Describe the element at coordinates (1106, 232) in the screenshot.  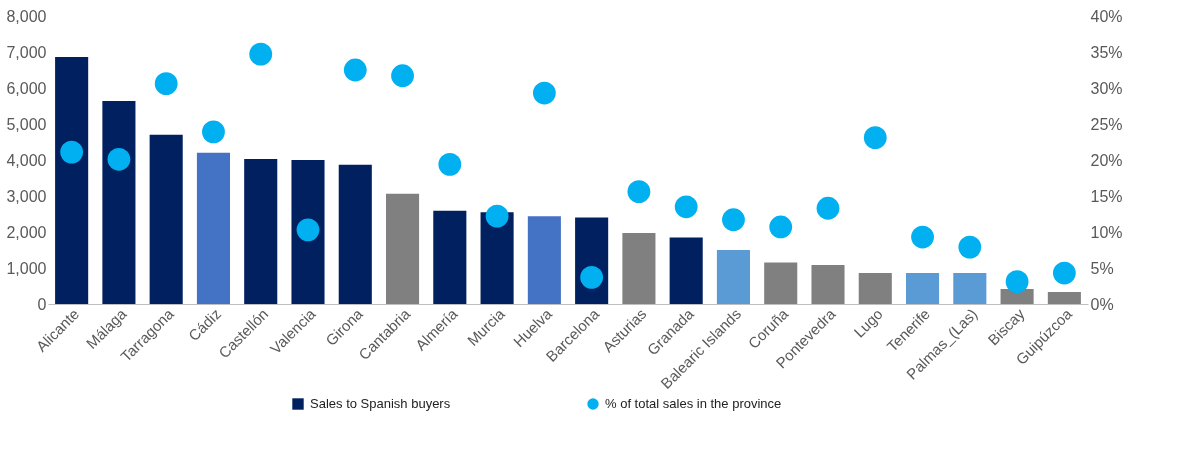
I see `y2-tick-label: 10%` at that location.